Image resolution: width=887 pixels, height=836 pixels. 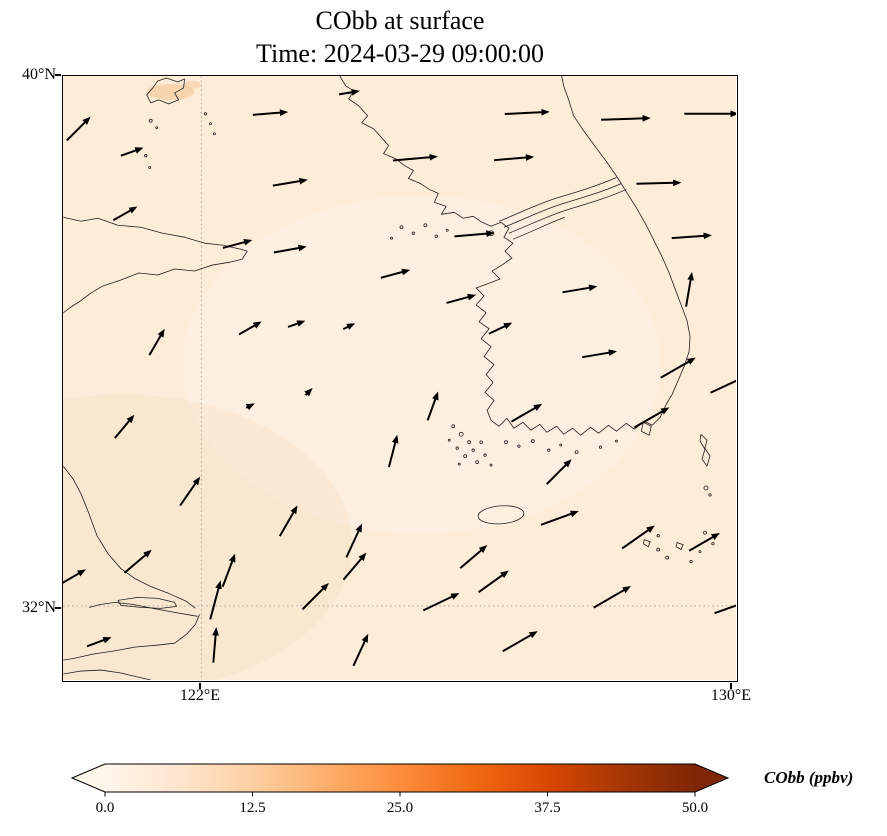 I want to click on coastline-china-shanghai, so click(x=131, y=637).